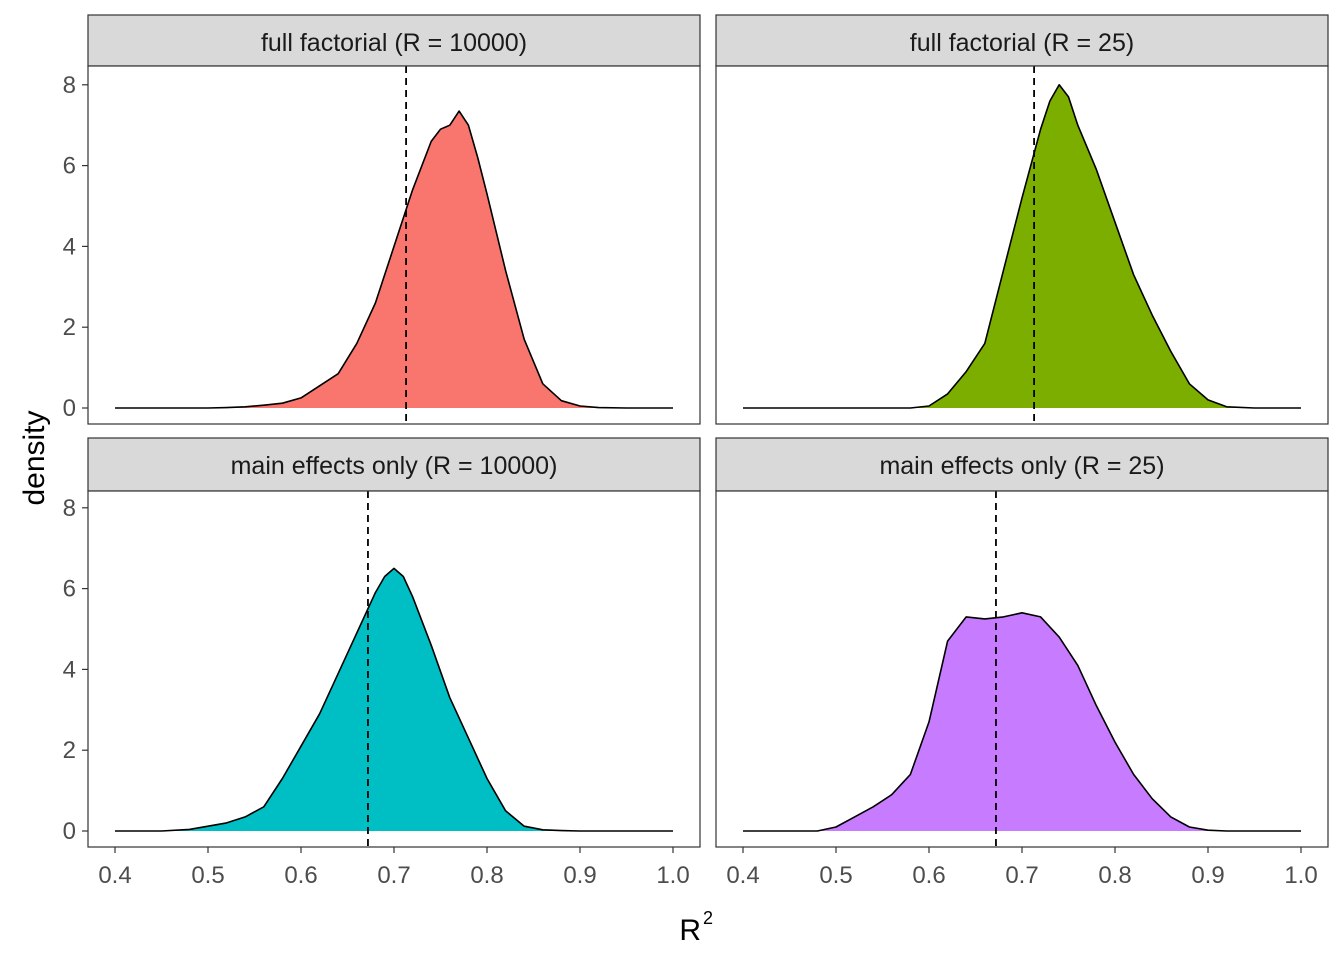 This screenshot has height=960, width=1344. Describe the element at coordinates (690, 930) in the screenshot. I see `x-axis-title: R` at that location.